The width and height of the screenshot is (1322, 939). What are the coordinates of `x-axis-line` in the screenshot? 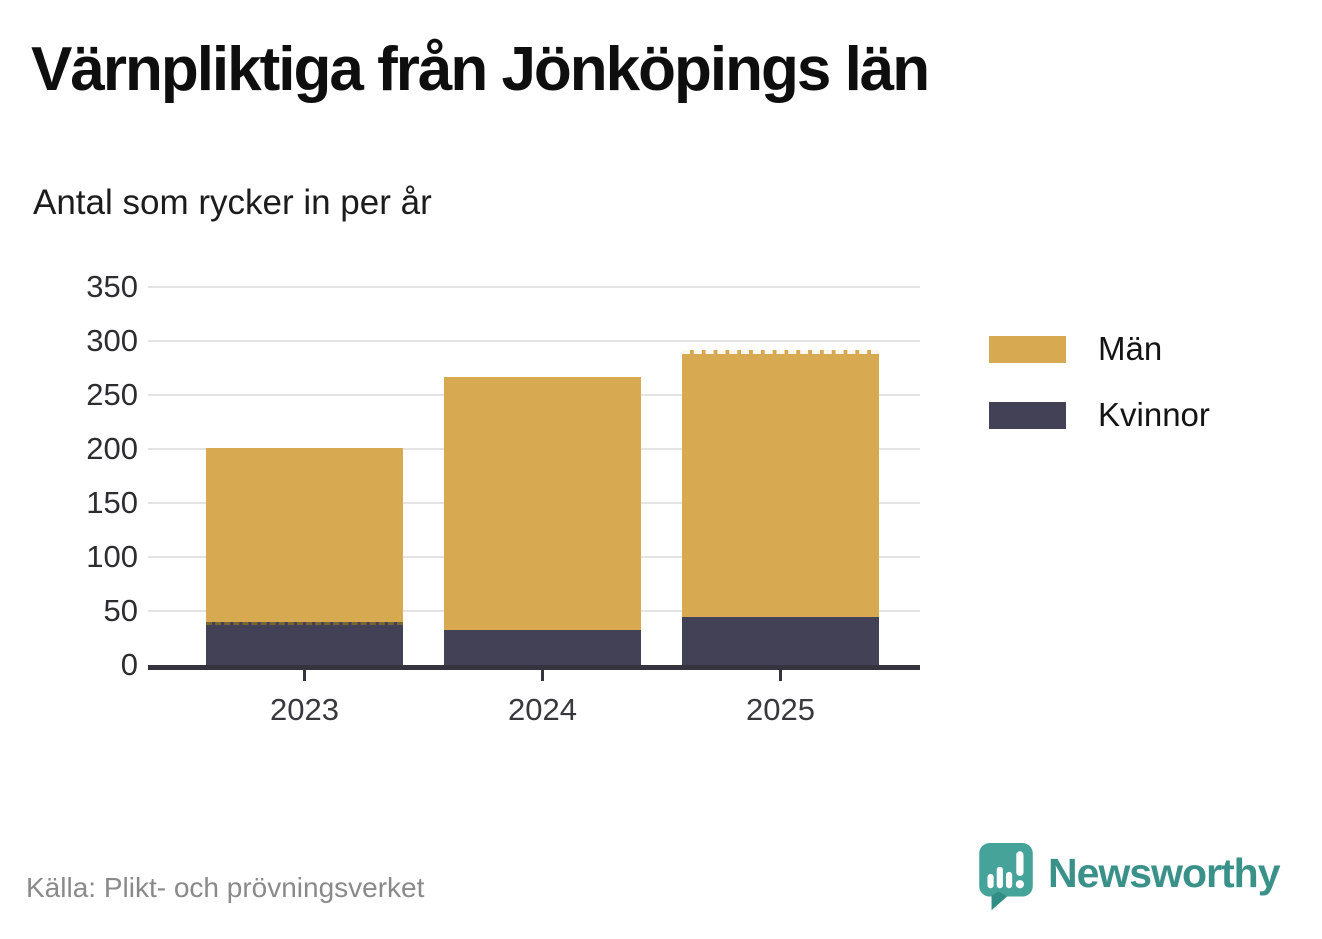 It's located at (534, 667).